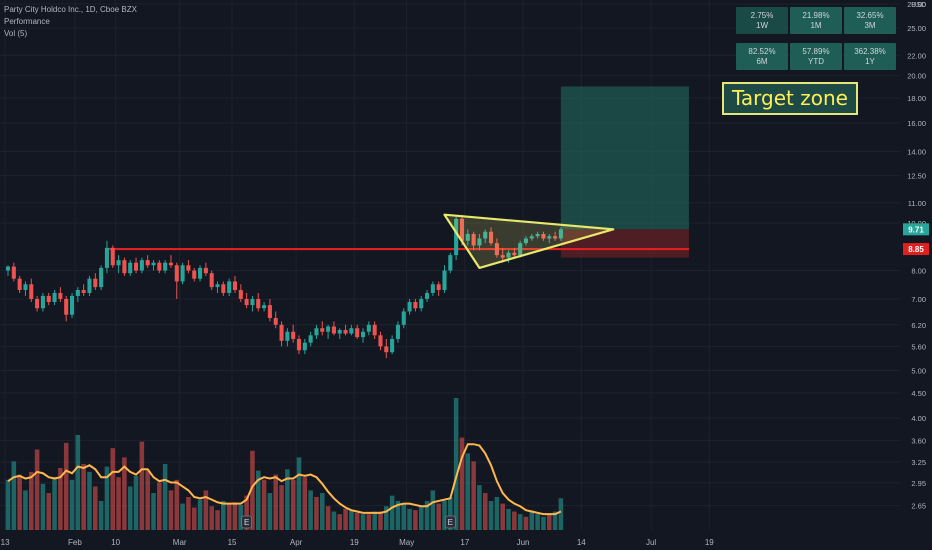 This screenshot has height=550, width=932. I want to click on currency-label: USD, so click(918, 5).